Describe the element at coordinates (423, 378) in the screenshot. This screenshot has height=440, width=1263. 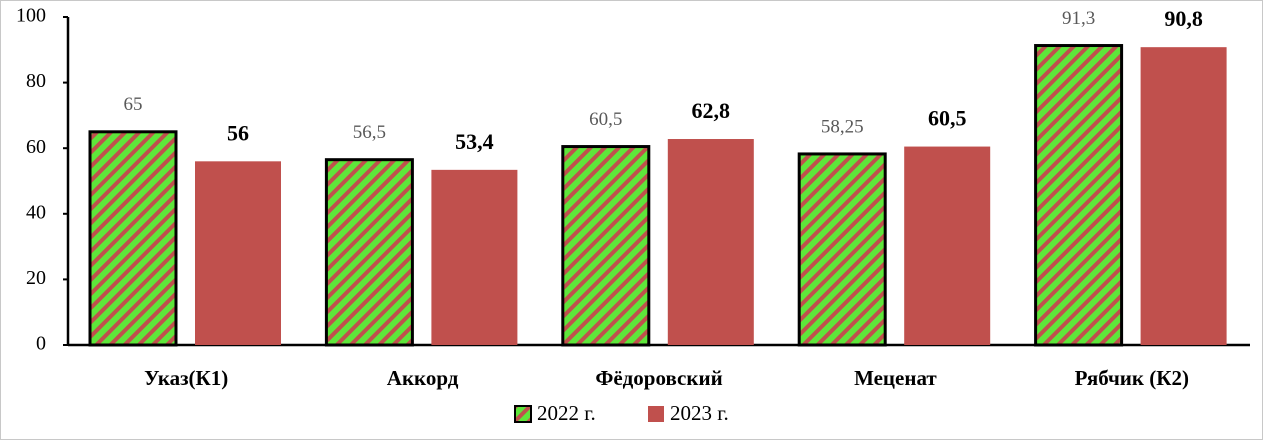
I see `x-tick-label: Аккорд` at that location.